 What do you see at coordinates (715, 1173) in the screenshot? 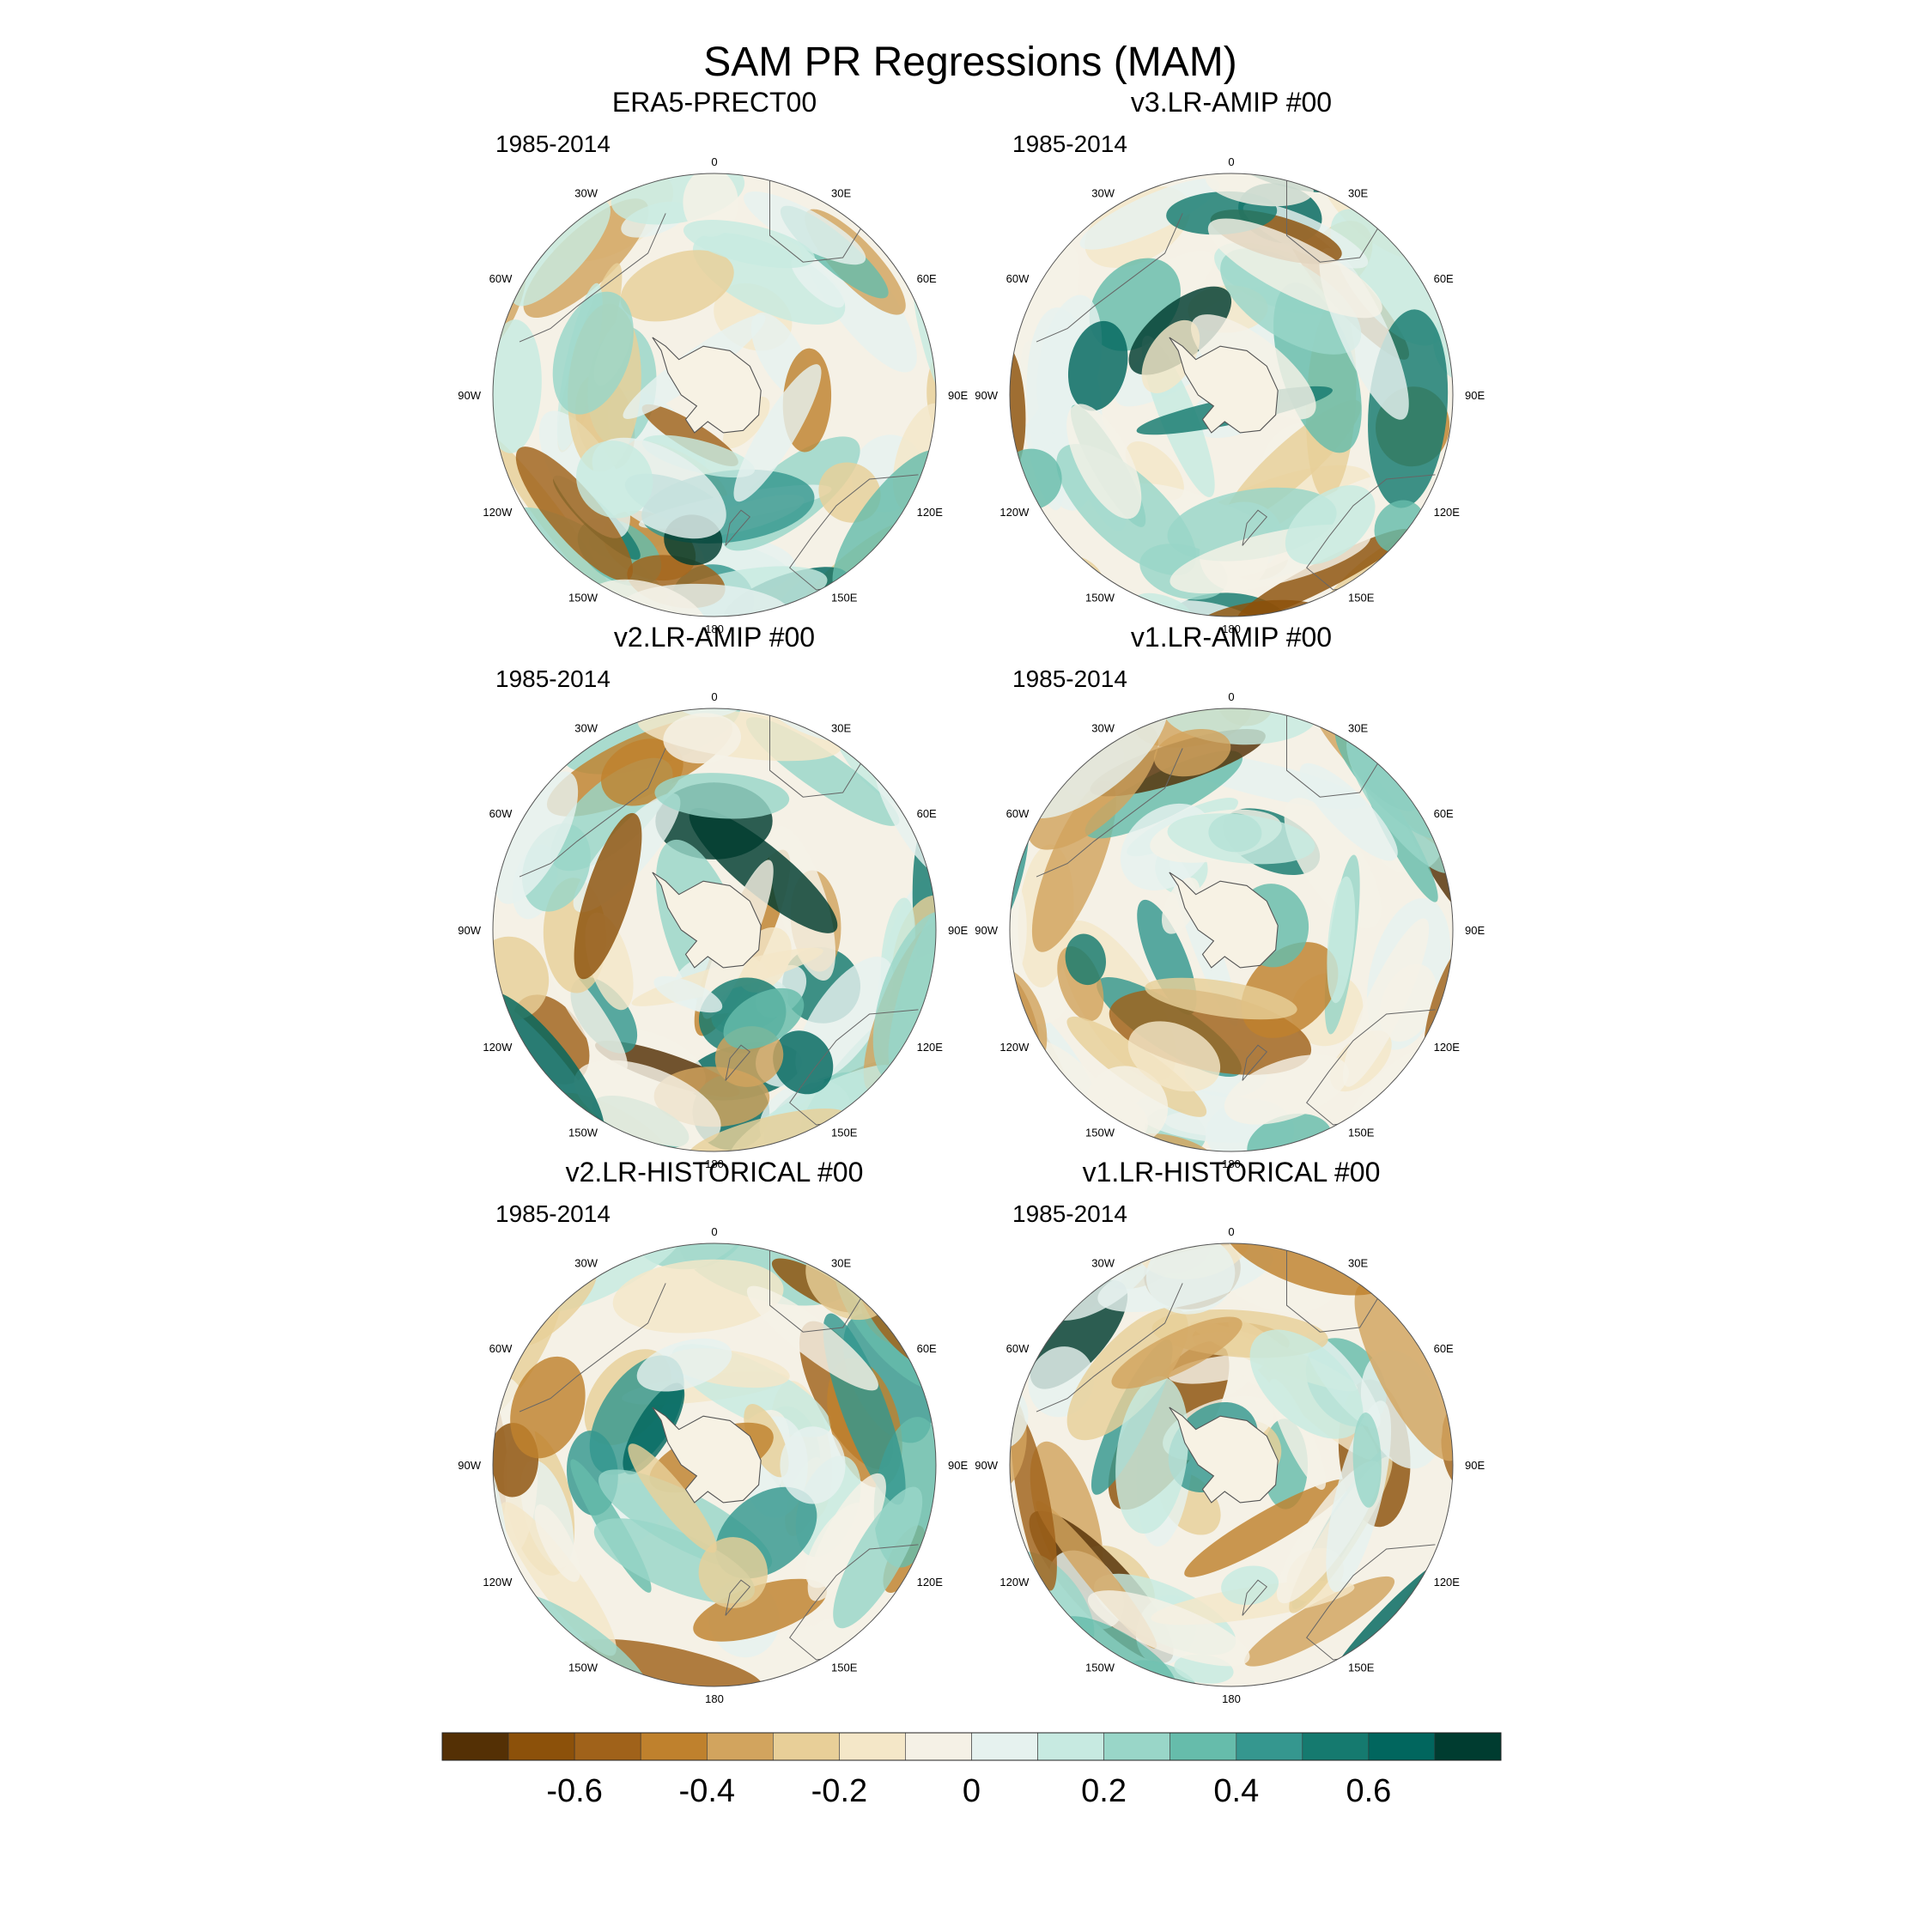
I see `panel-title: v2.LR-HISTORICAL #00` at bounding box center [715, 1173].